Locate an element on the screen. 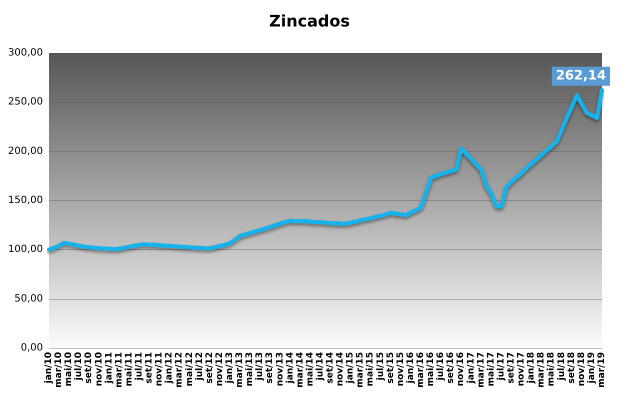  x-tick-label: jul/12 is located at coordinates (199, 367).